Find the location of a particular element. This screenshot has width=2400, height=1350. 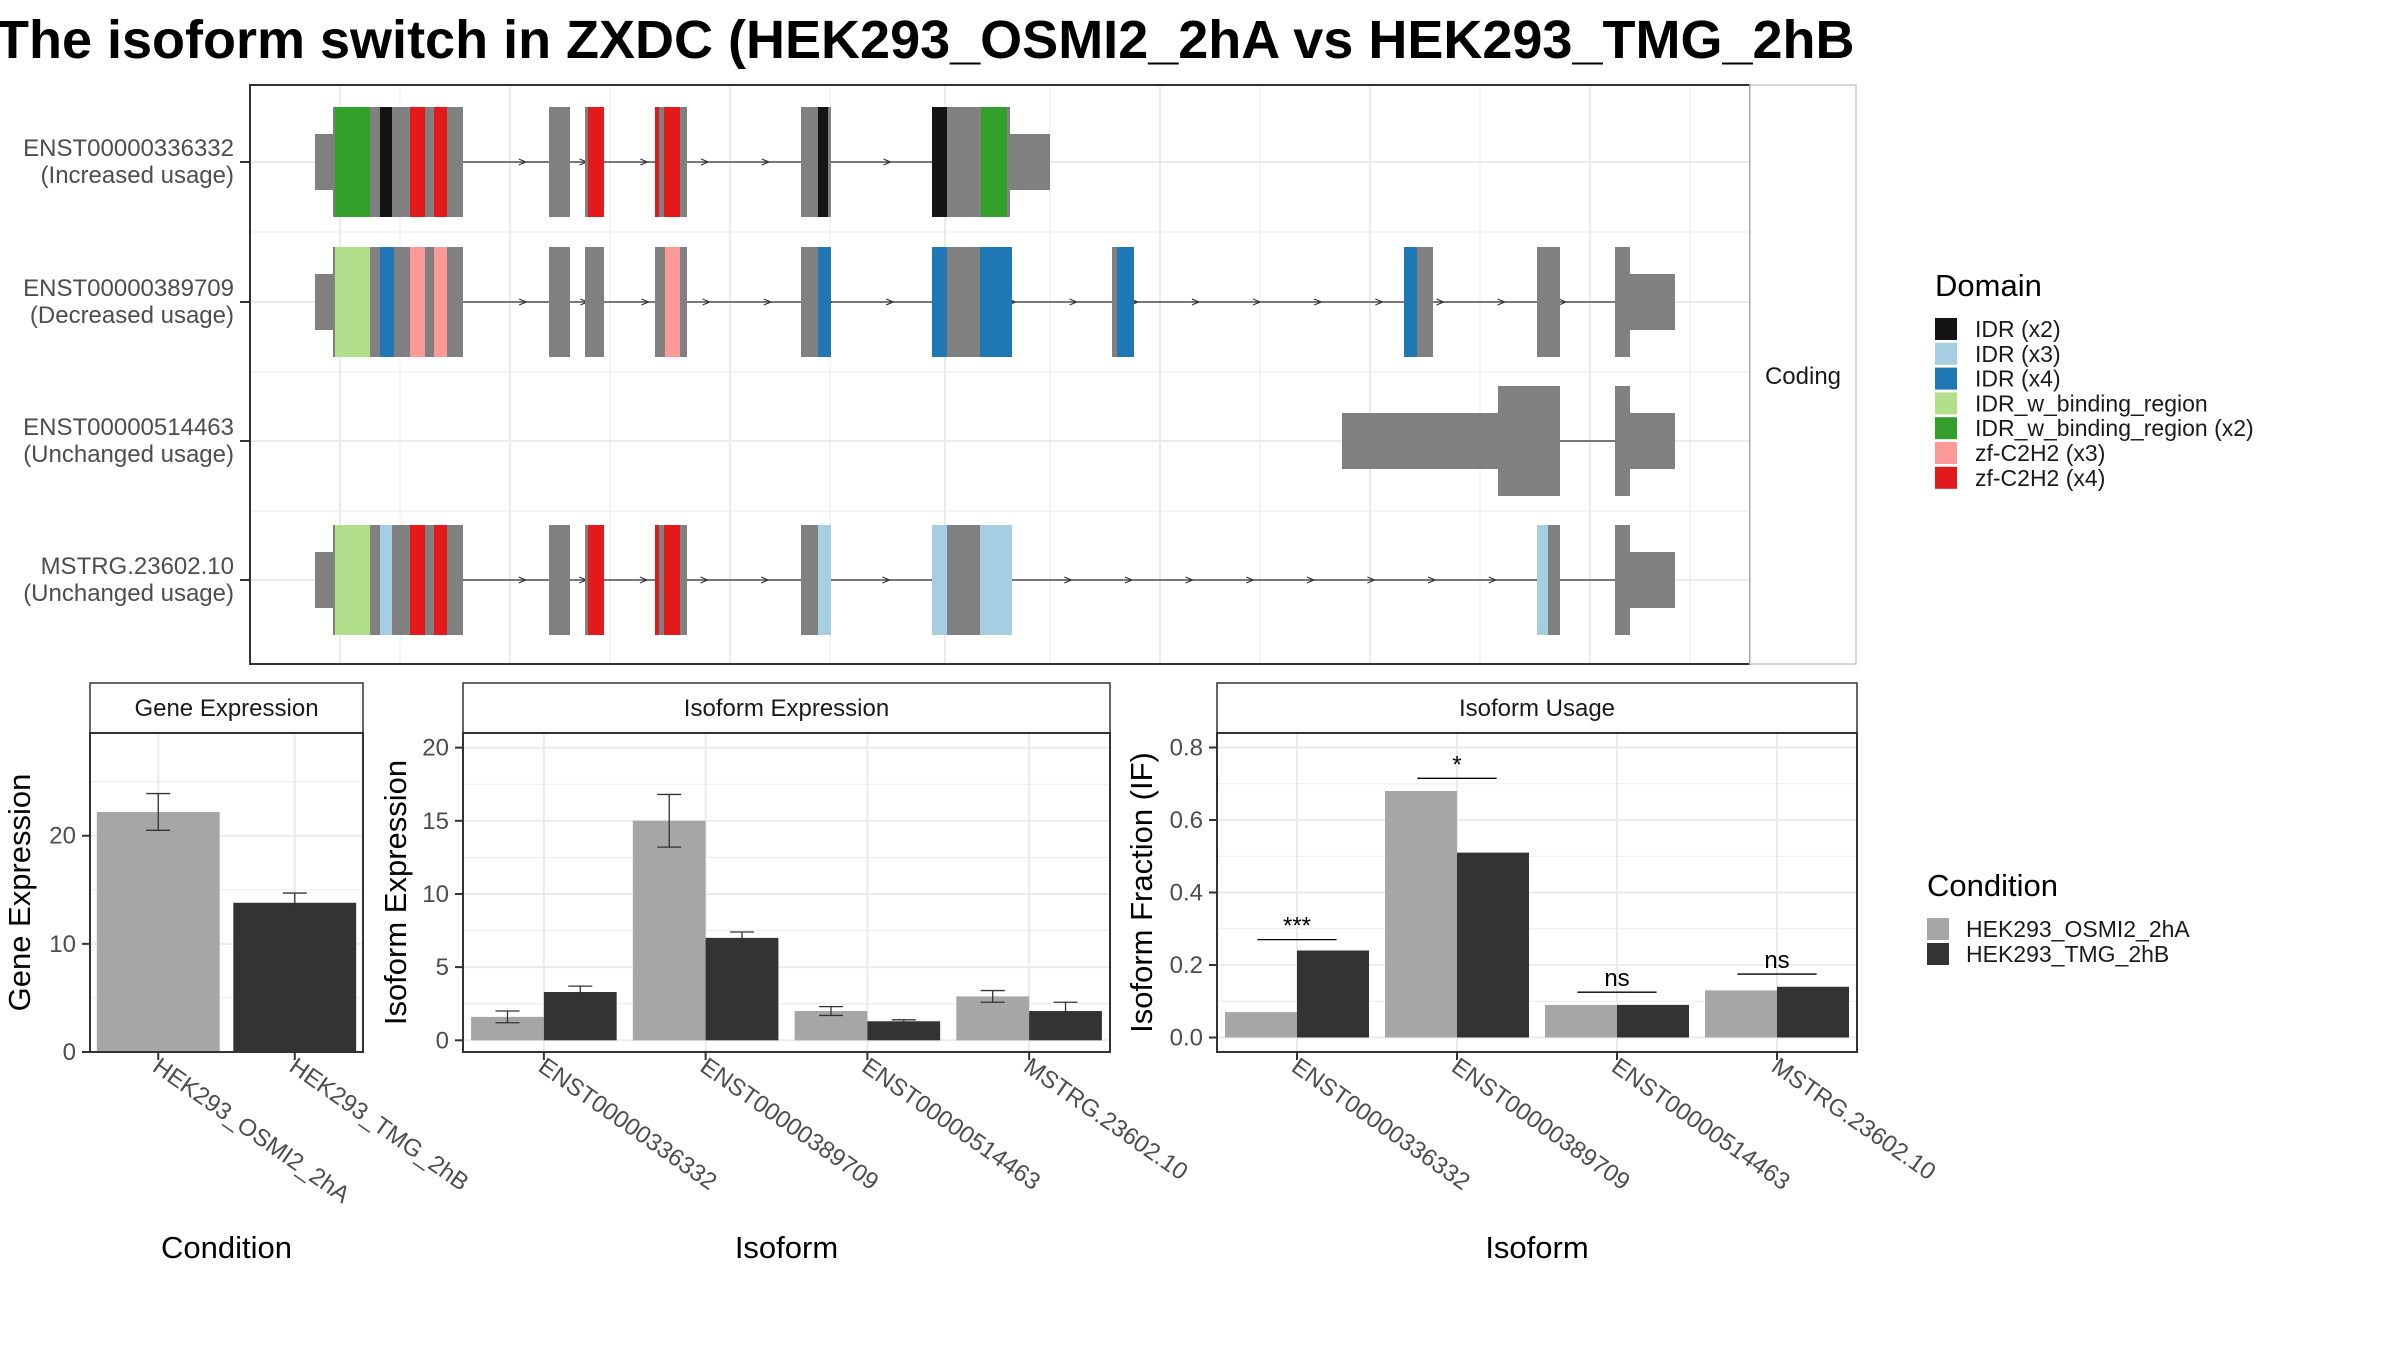

condition-legend-title: Condition is located at coordinates (1992, 885).